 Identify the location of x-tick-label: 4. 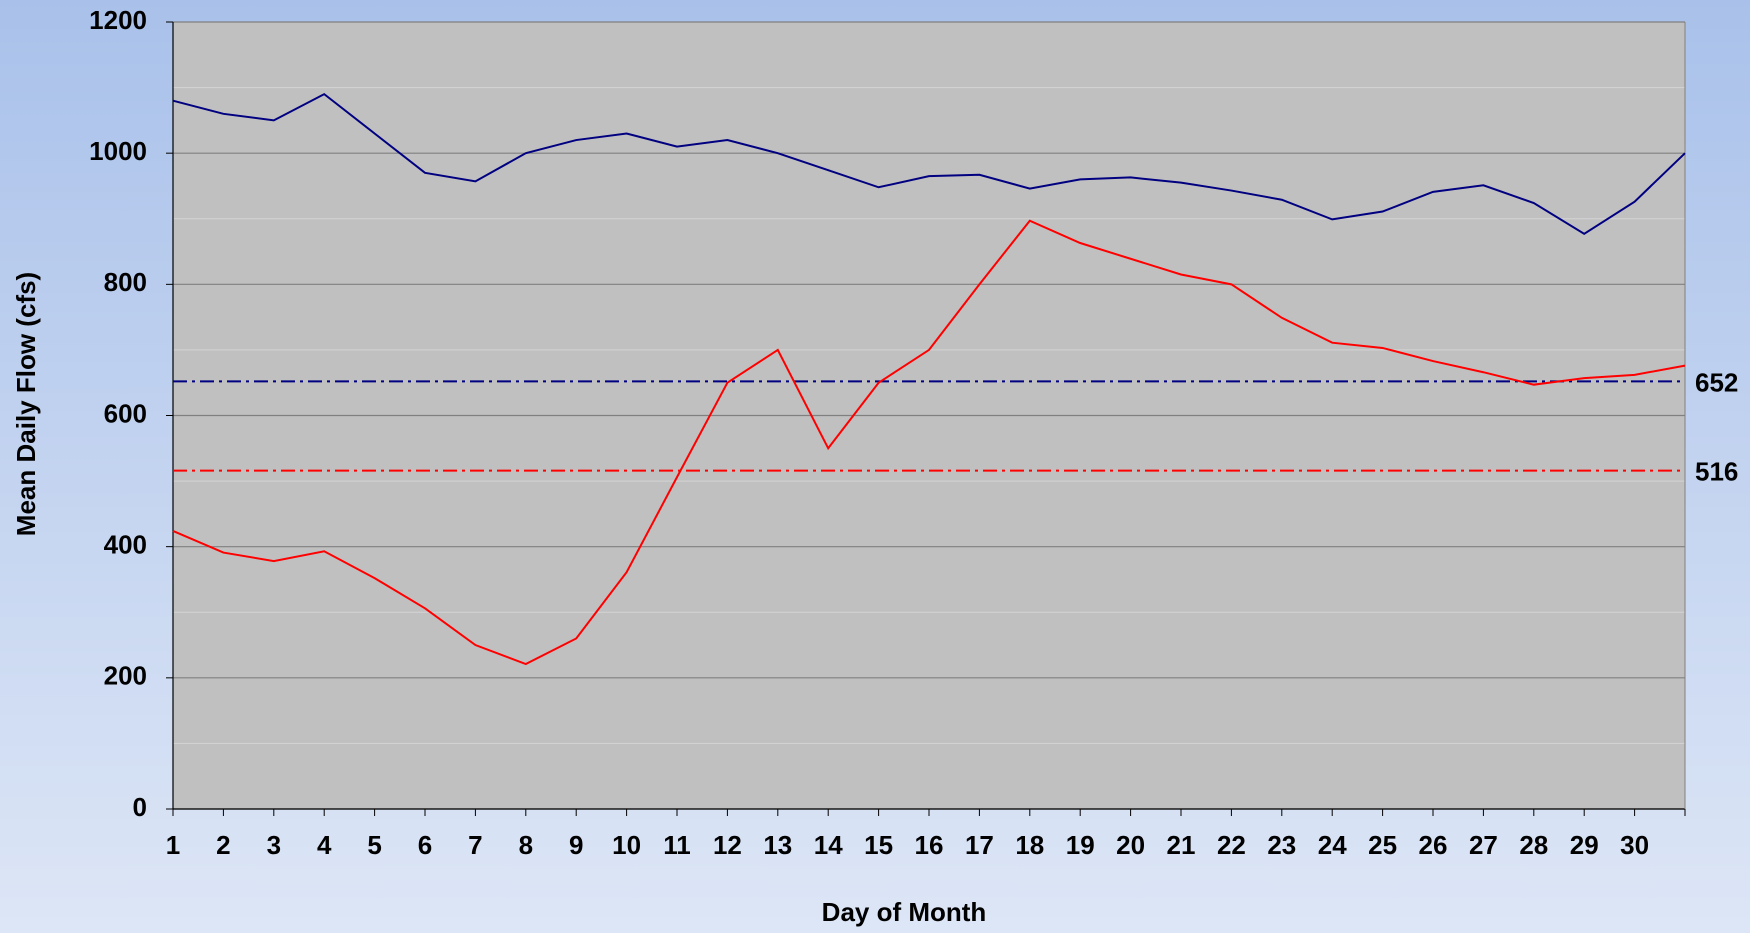
(324, 845).